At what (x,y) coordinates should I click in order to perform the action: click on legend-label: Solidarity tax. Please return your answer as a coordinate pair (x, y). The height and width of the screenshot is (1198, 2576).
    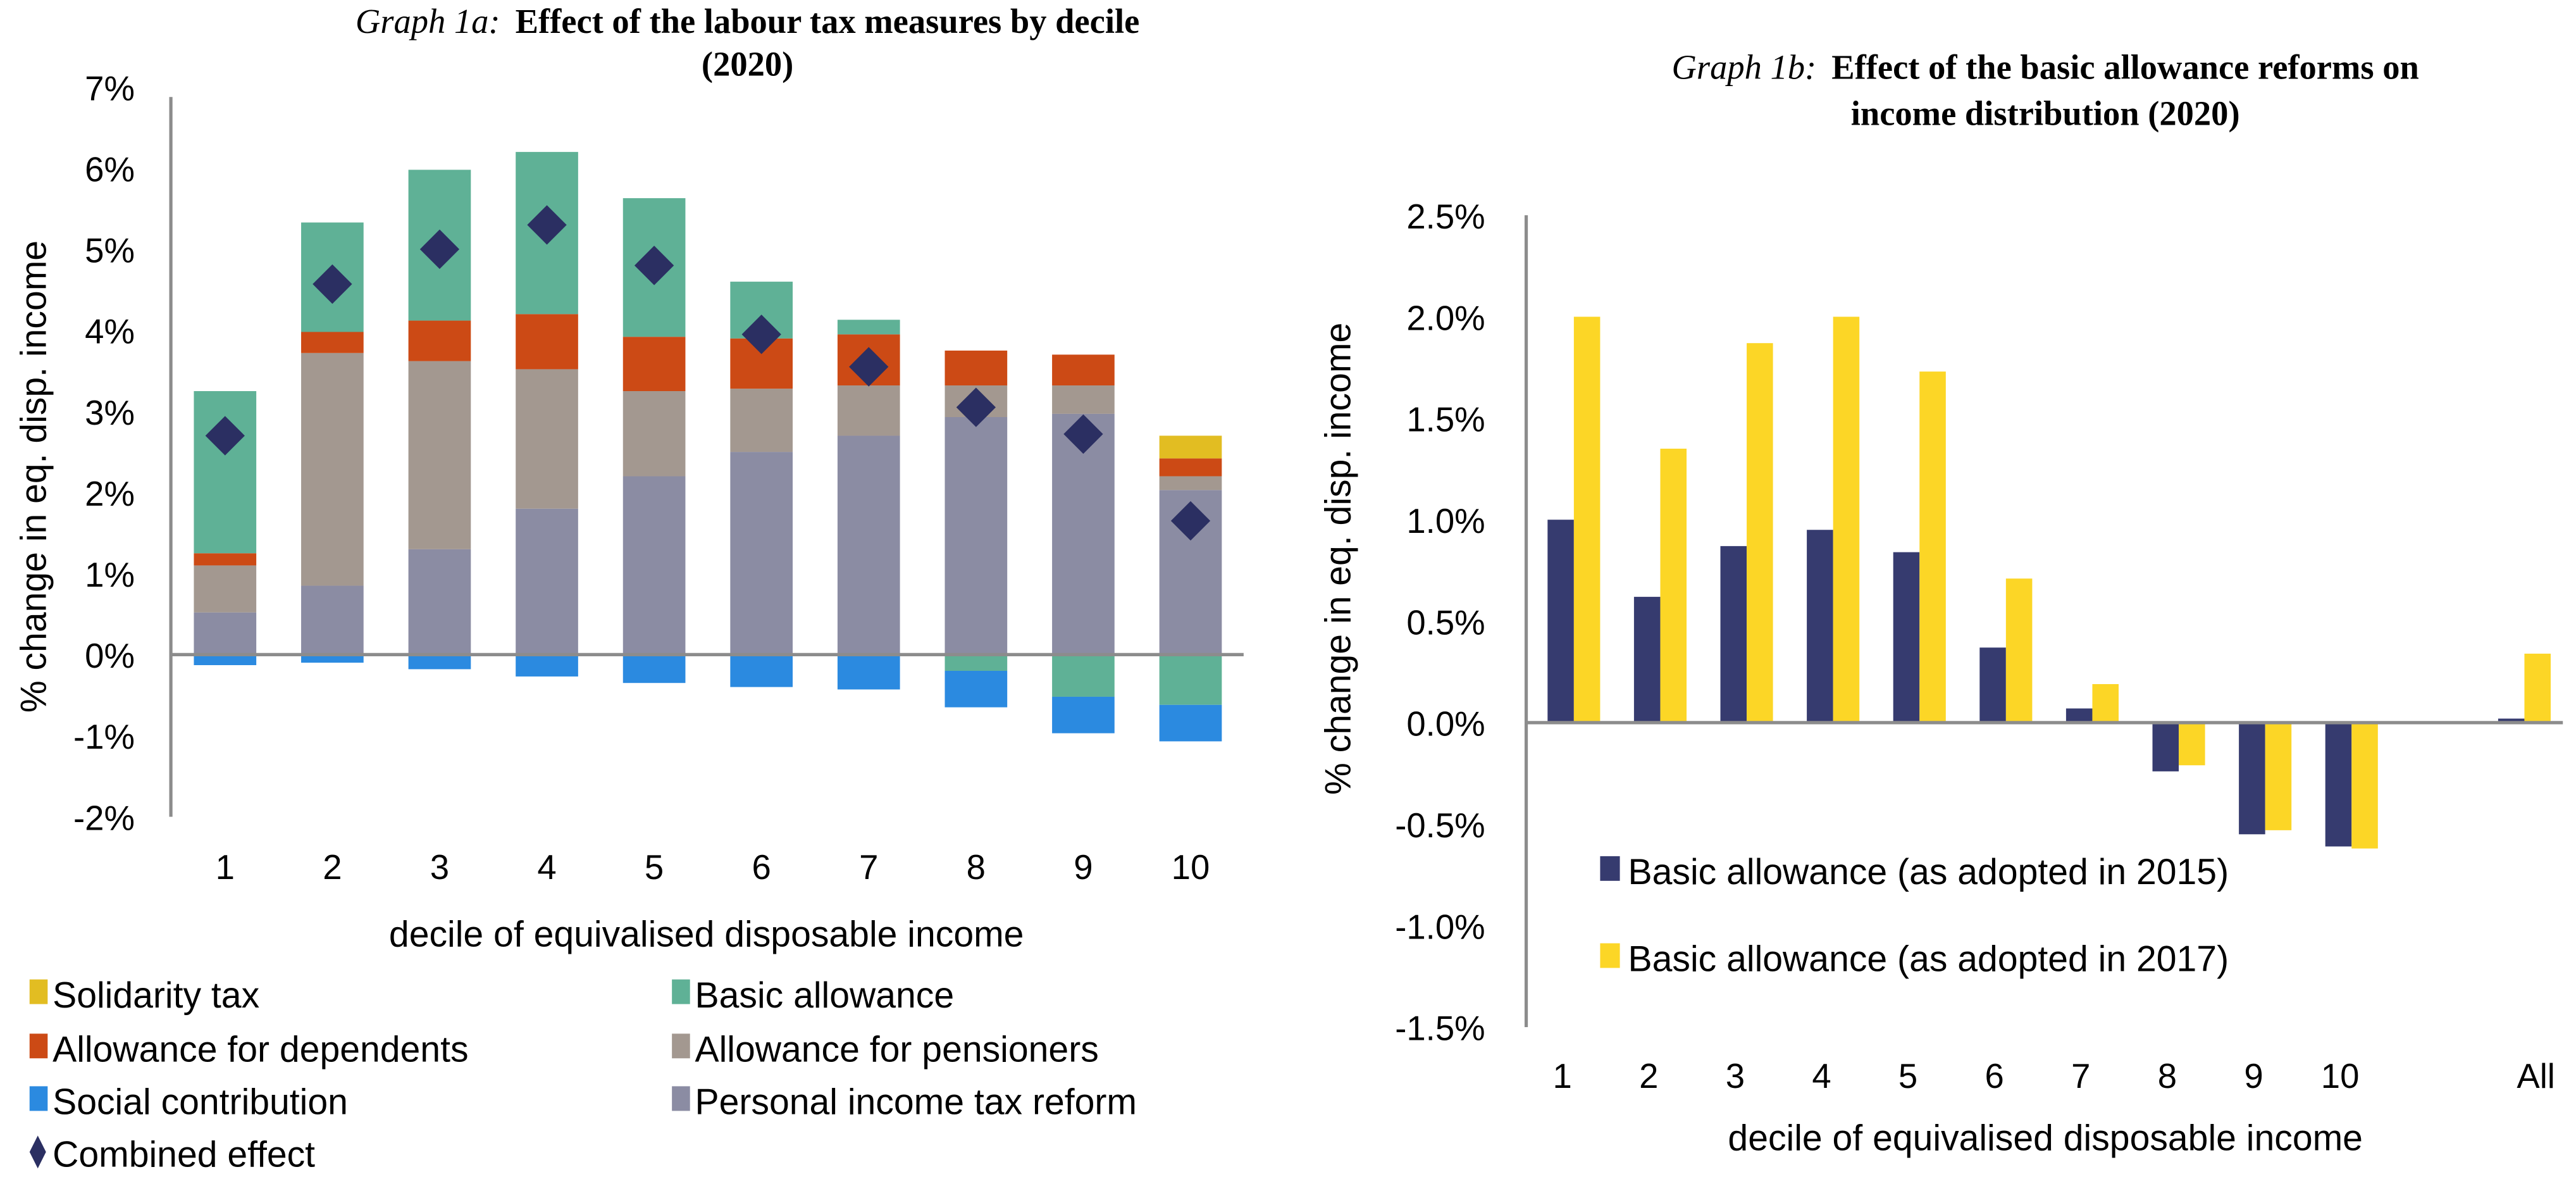
    Looking at the image, I should click on (156, 995).